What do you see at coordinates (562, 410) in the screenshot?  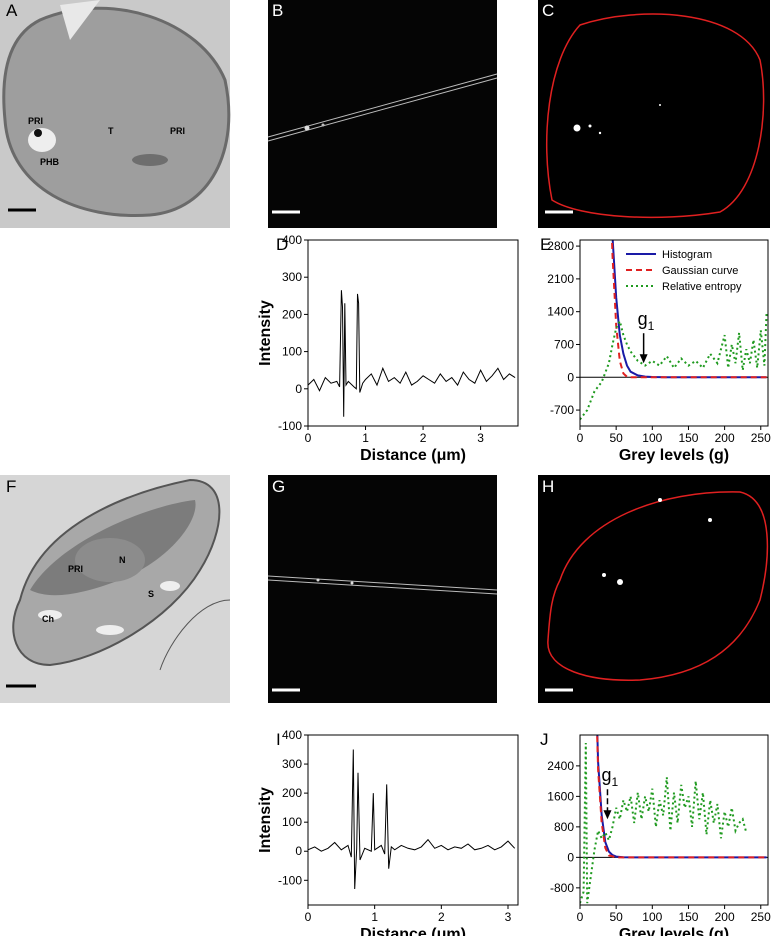 I see `y-tick-label: -700` at bounding box center [562, 410].